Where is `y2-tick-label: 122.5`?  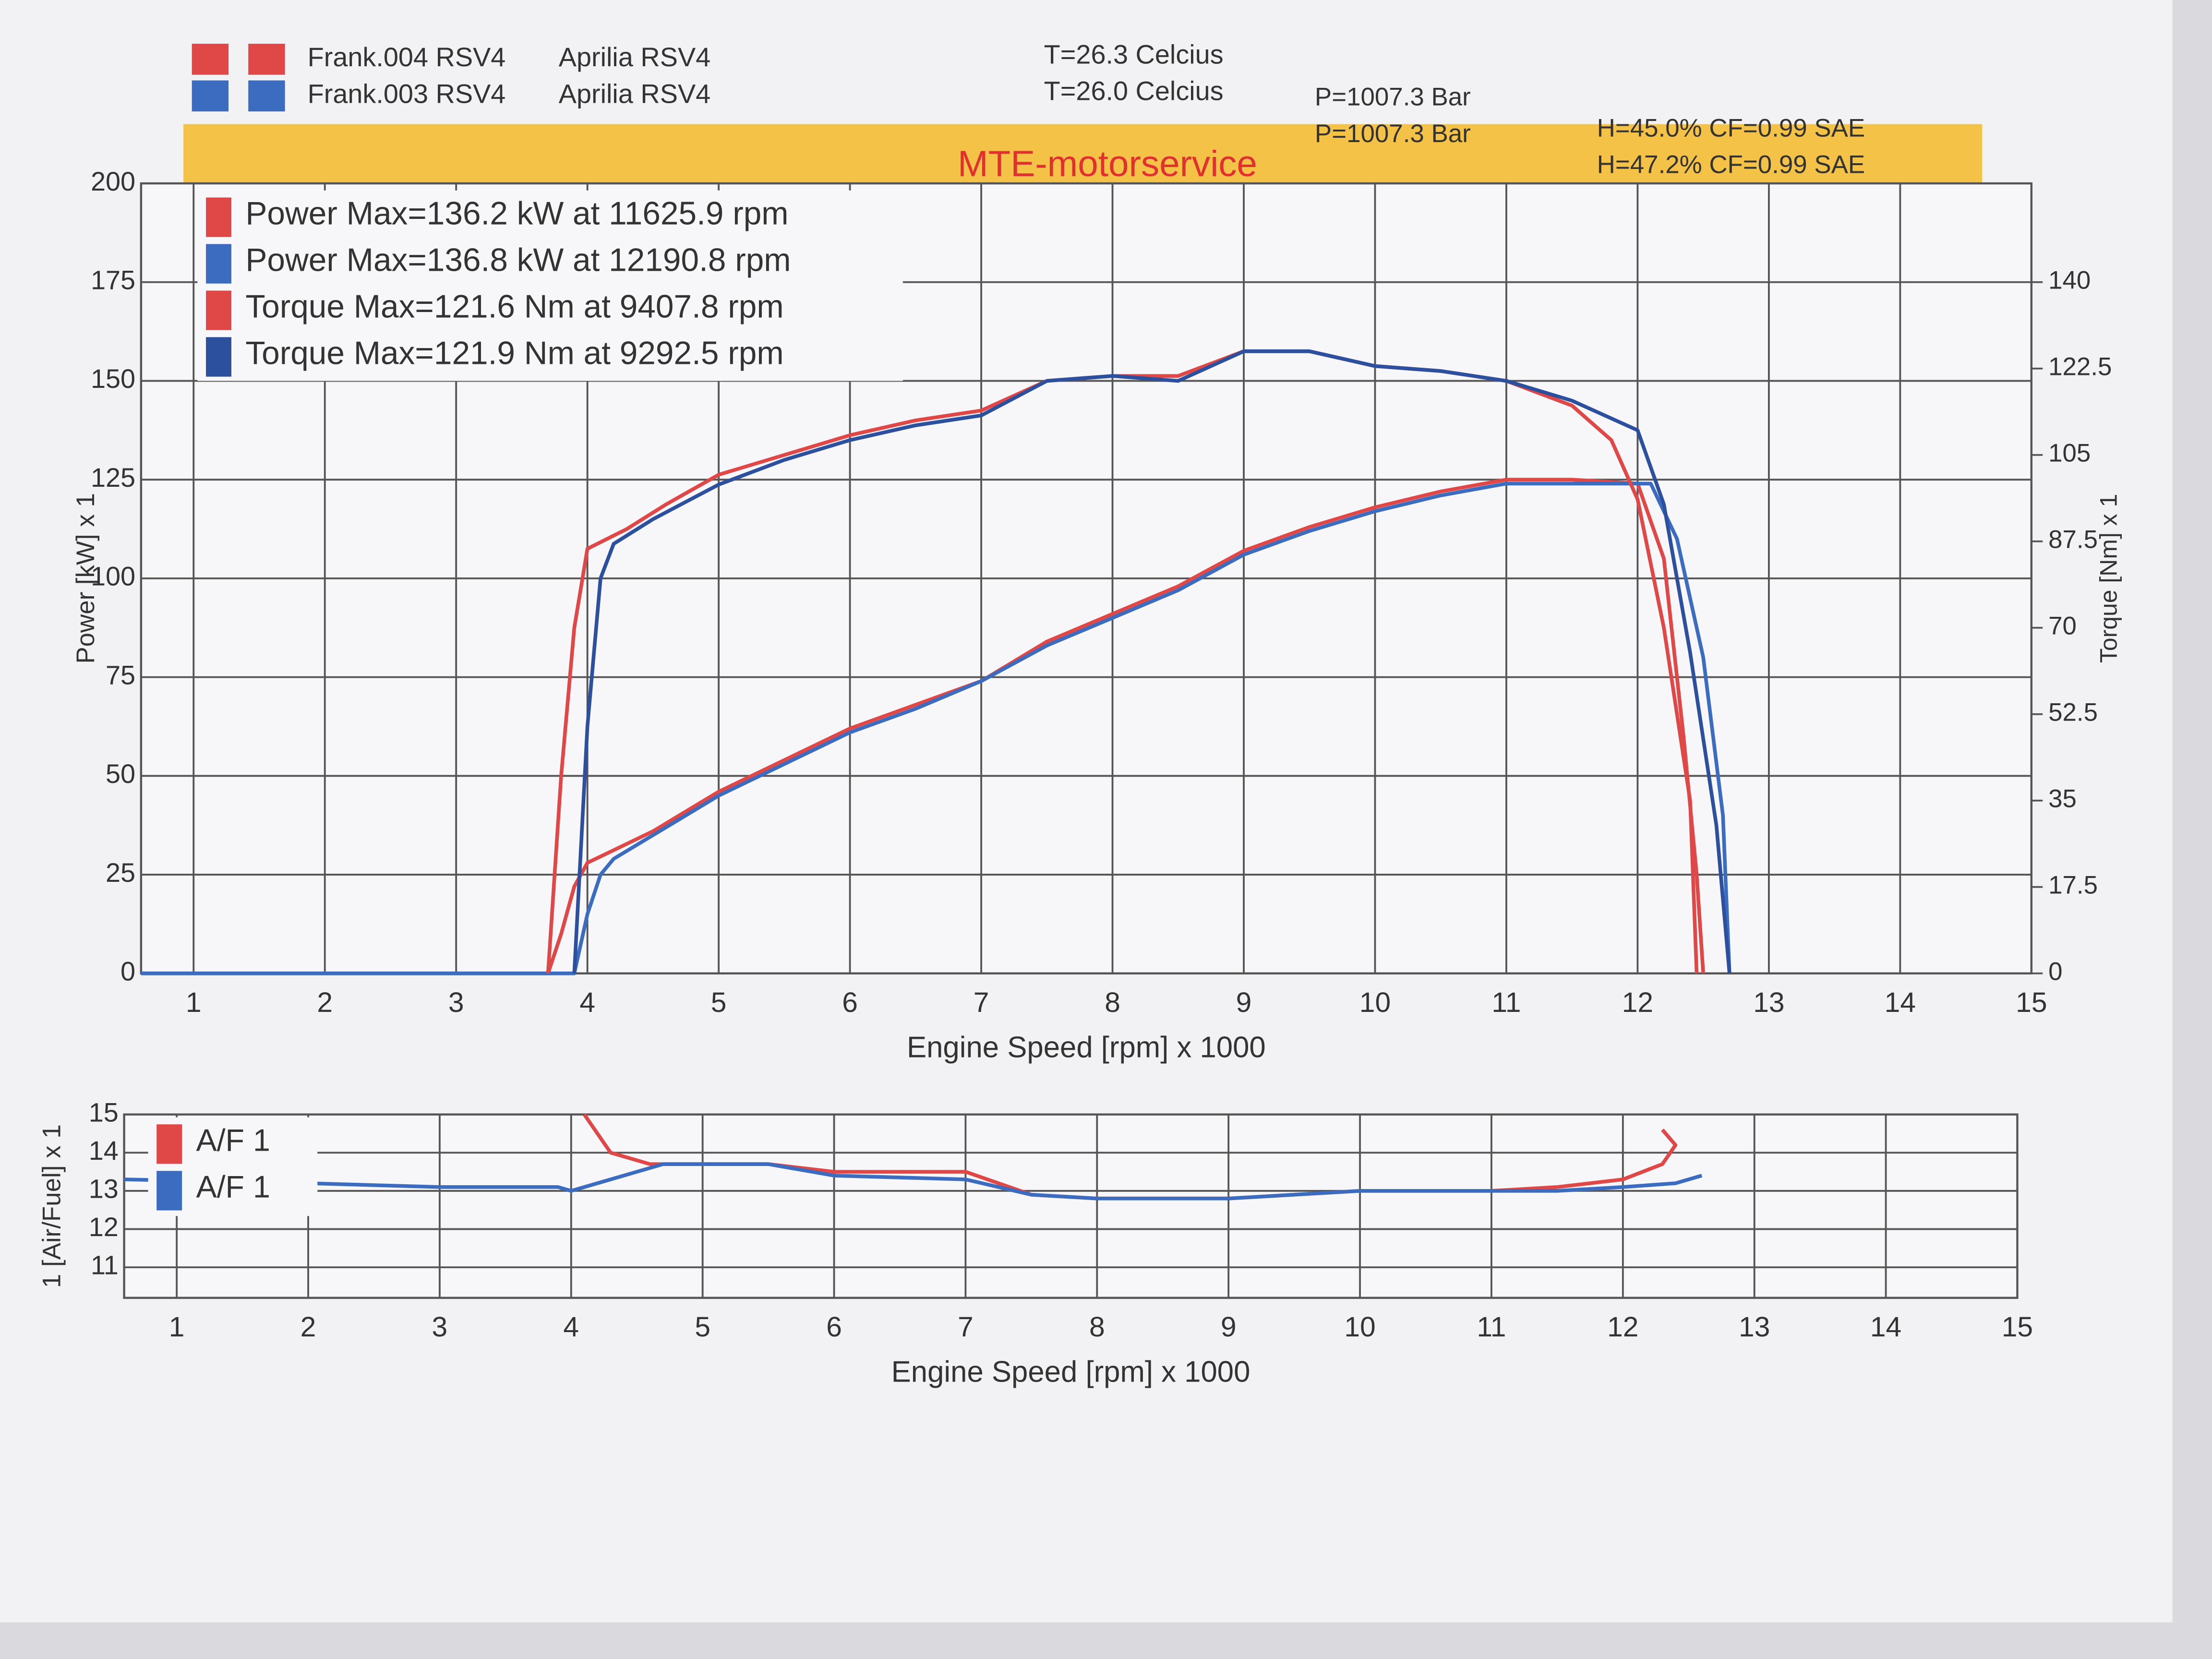 y2-tick-label: 122.5 is located at coordinates (2080, 367).